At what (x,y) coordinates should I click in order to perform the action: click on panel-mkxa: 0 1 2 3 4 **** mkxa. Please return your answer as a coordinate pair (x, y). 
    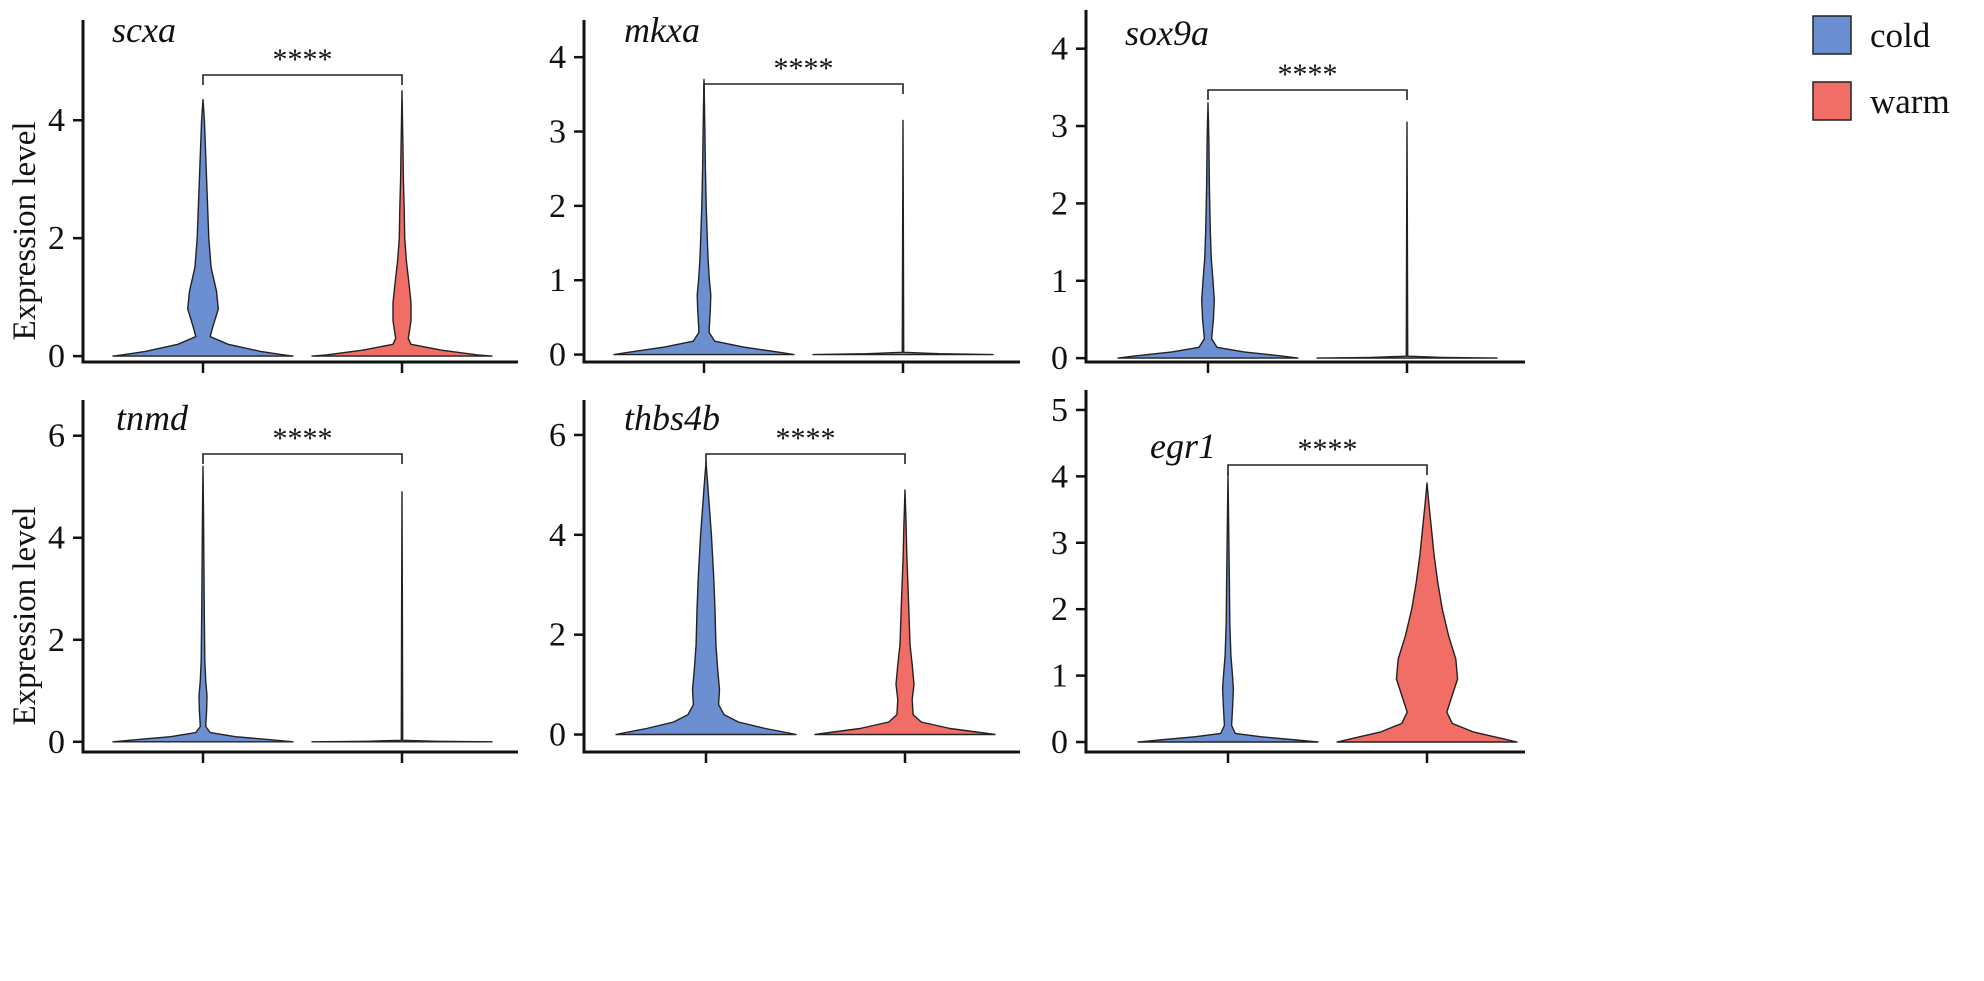
    Looking at the image, I should click on (784, 192).